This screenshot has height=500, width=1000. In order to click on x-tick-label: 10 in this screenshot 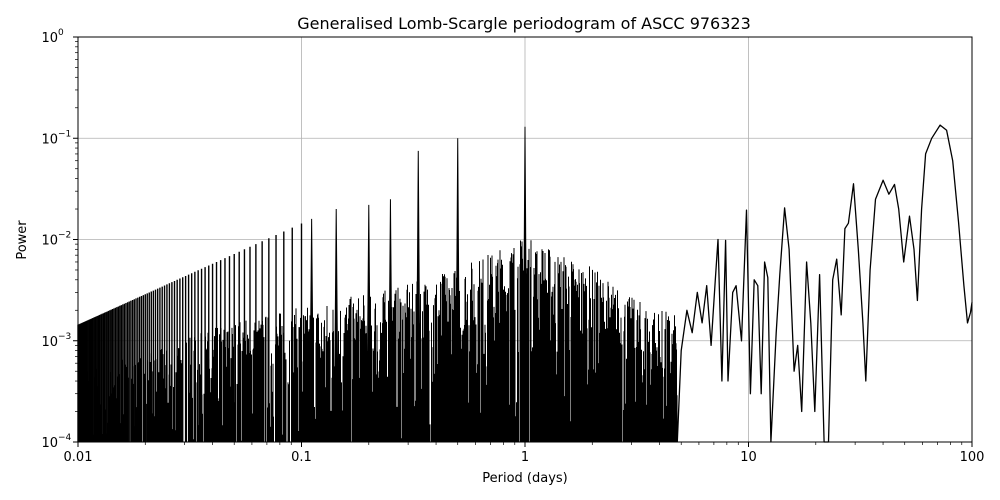, I will do `click(748, 457)`.